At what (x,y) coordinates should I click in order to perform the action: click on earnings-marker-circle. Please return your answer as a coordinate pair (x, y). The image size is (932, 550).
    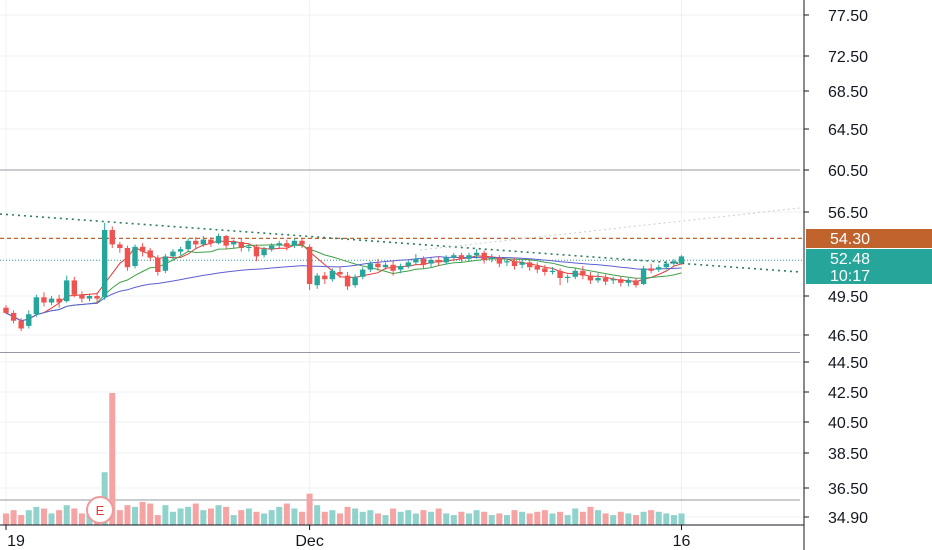
    Looking at the image, I should click on (100, 510).